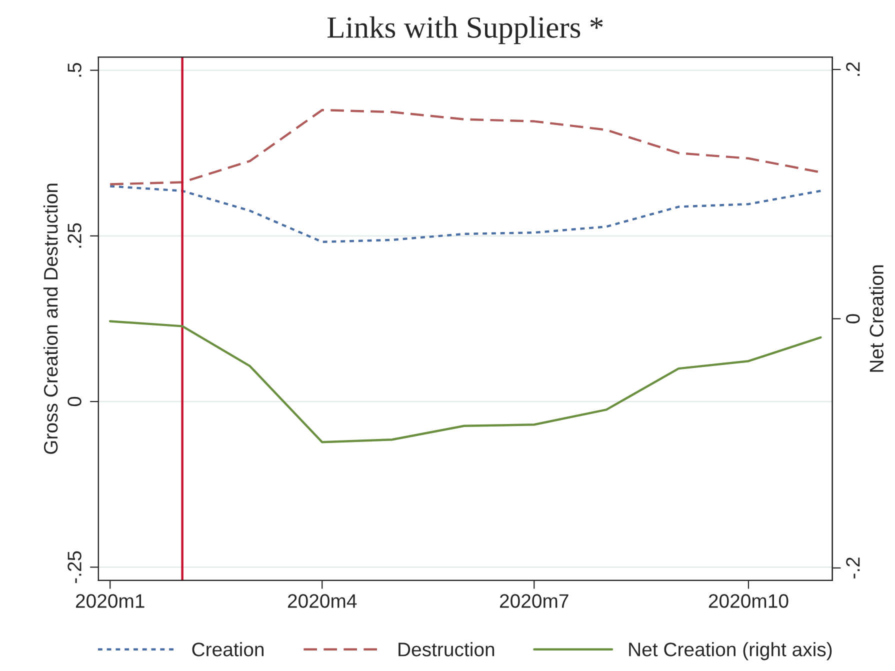 This screenshot has height=671, width=895. Describe the element at coordinates (228, 649) in the screenshot. I see `legend-label: Creation` at that location.